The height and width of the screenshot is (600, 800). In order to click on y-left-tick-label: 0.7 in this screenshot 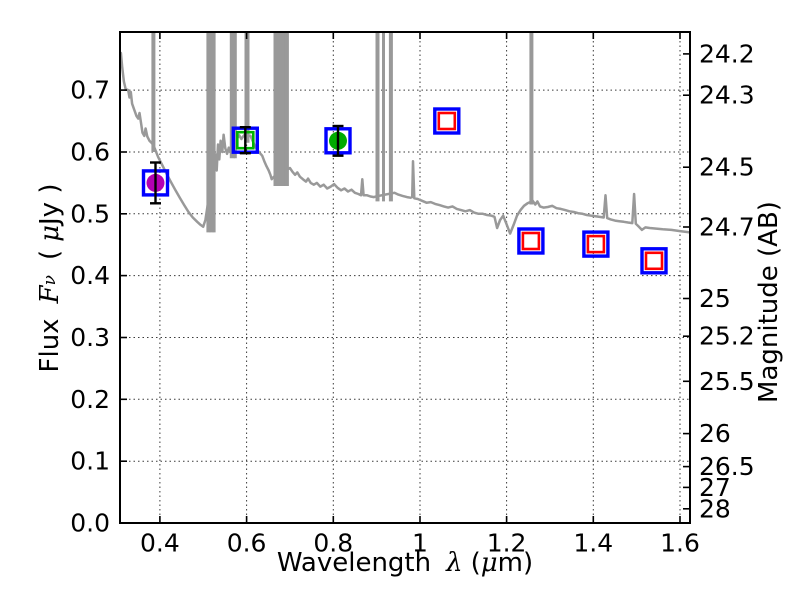, I will do `click(90, 90)`.